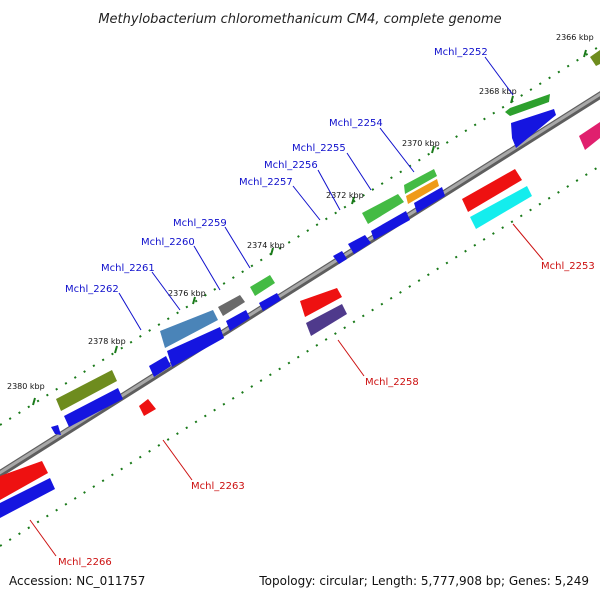 This screenshot has width=600, height=600. Describe the element at coordinates (575, 37) in the screenshot. I see `tick-label: 2366 kbp` at that location.